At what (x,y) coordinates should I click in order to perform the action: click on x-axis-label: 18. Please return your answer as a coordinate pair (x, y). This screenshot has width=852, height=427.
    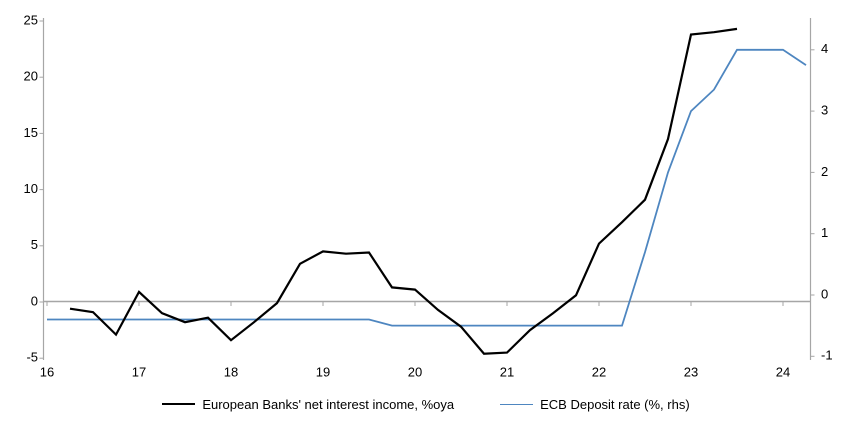
    Looking at the image, I should click on (231, 371).